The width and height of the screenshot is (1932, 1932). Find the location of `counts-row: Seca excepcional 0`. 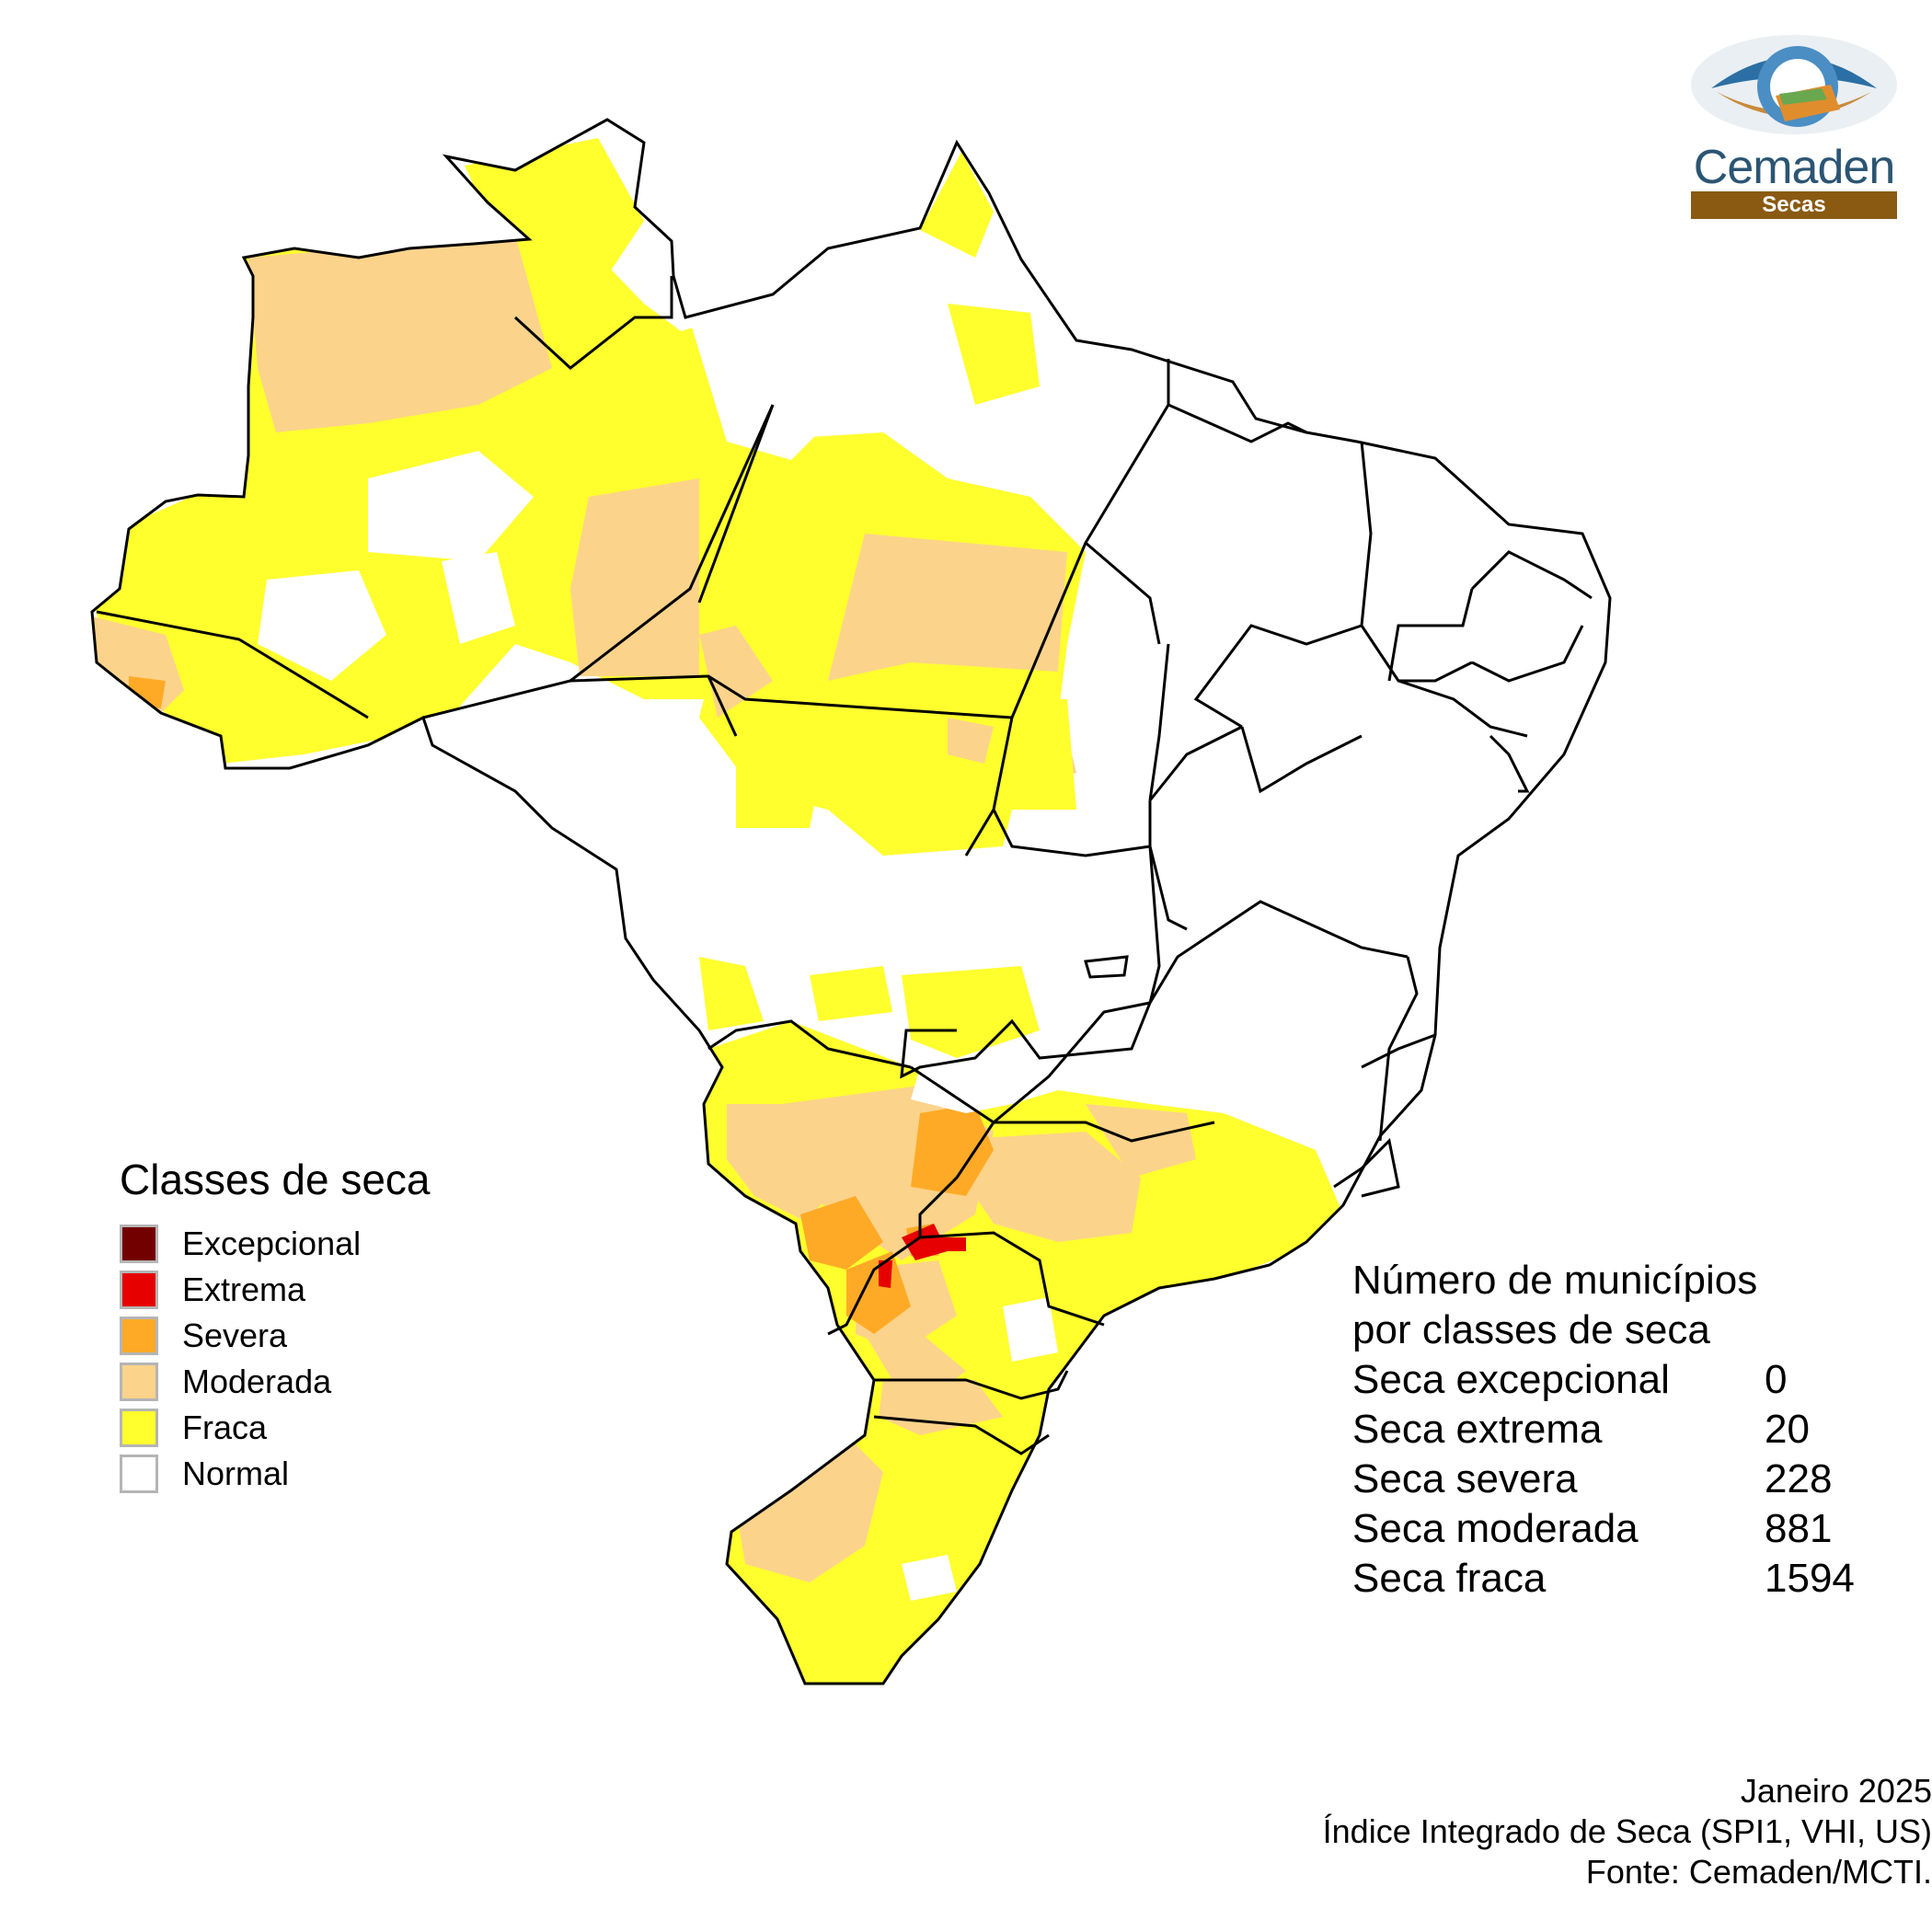

counts-row: Seca excepcional 0 is located at coordinates (1603, 1380).